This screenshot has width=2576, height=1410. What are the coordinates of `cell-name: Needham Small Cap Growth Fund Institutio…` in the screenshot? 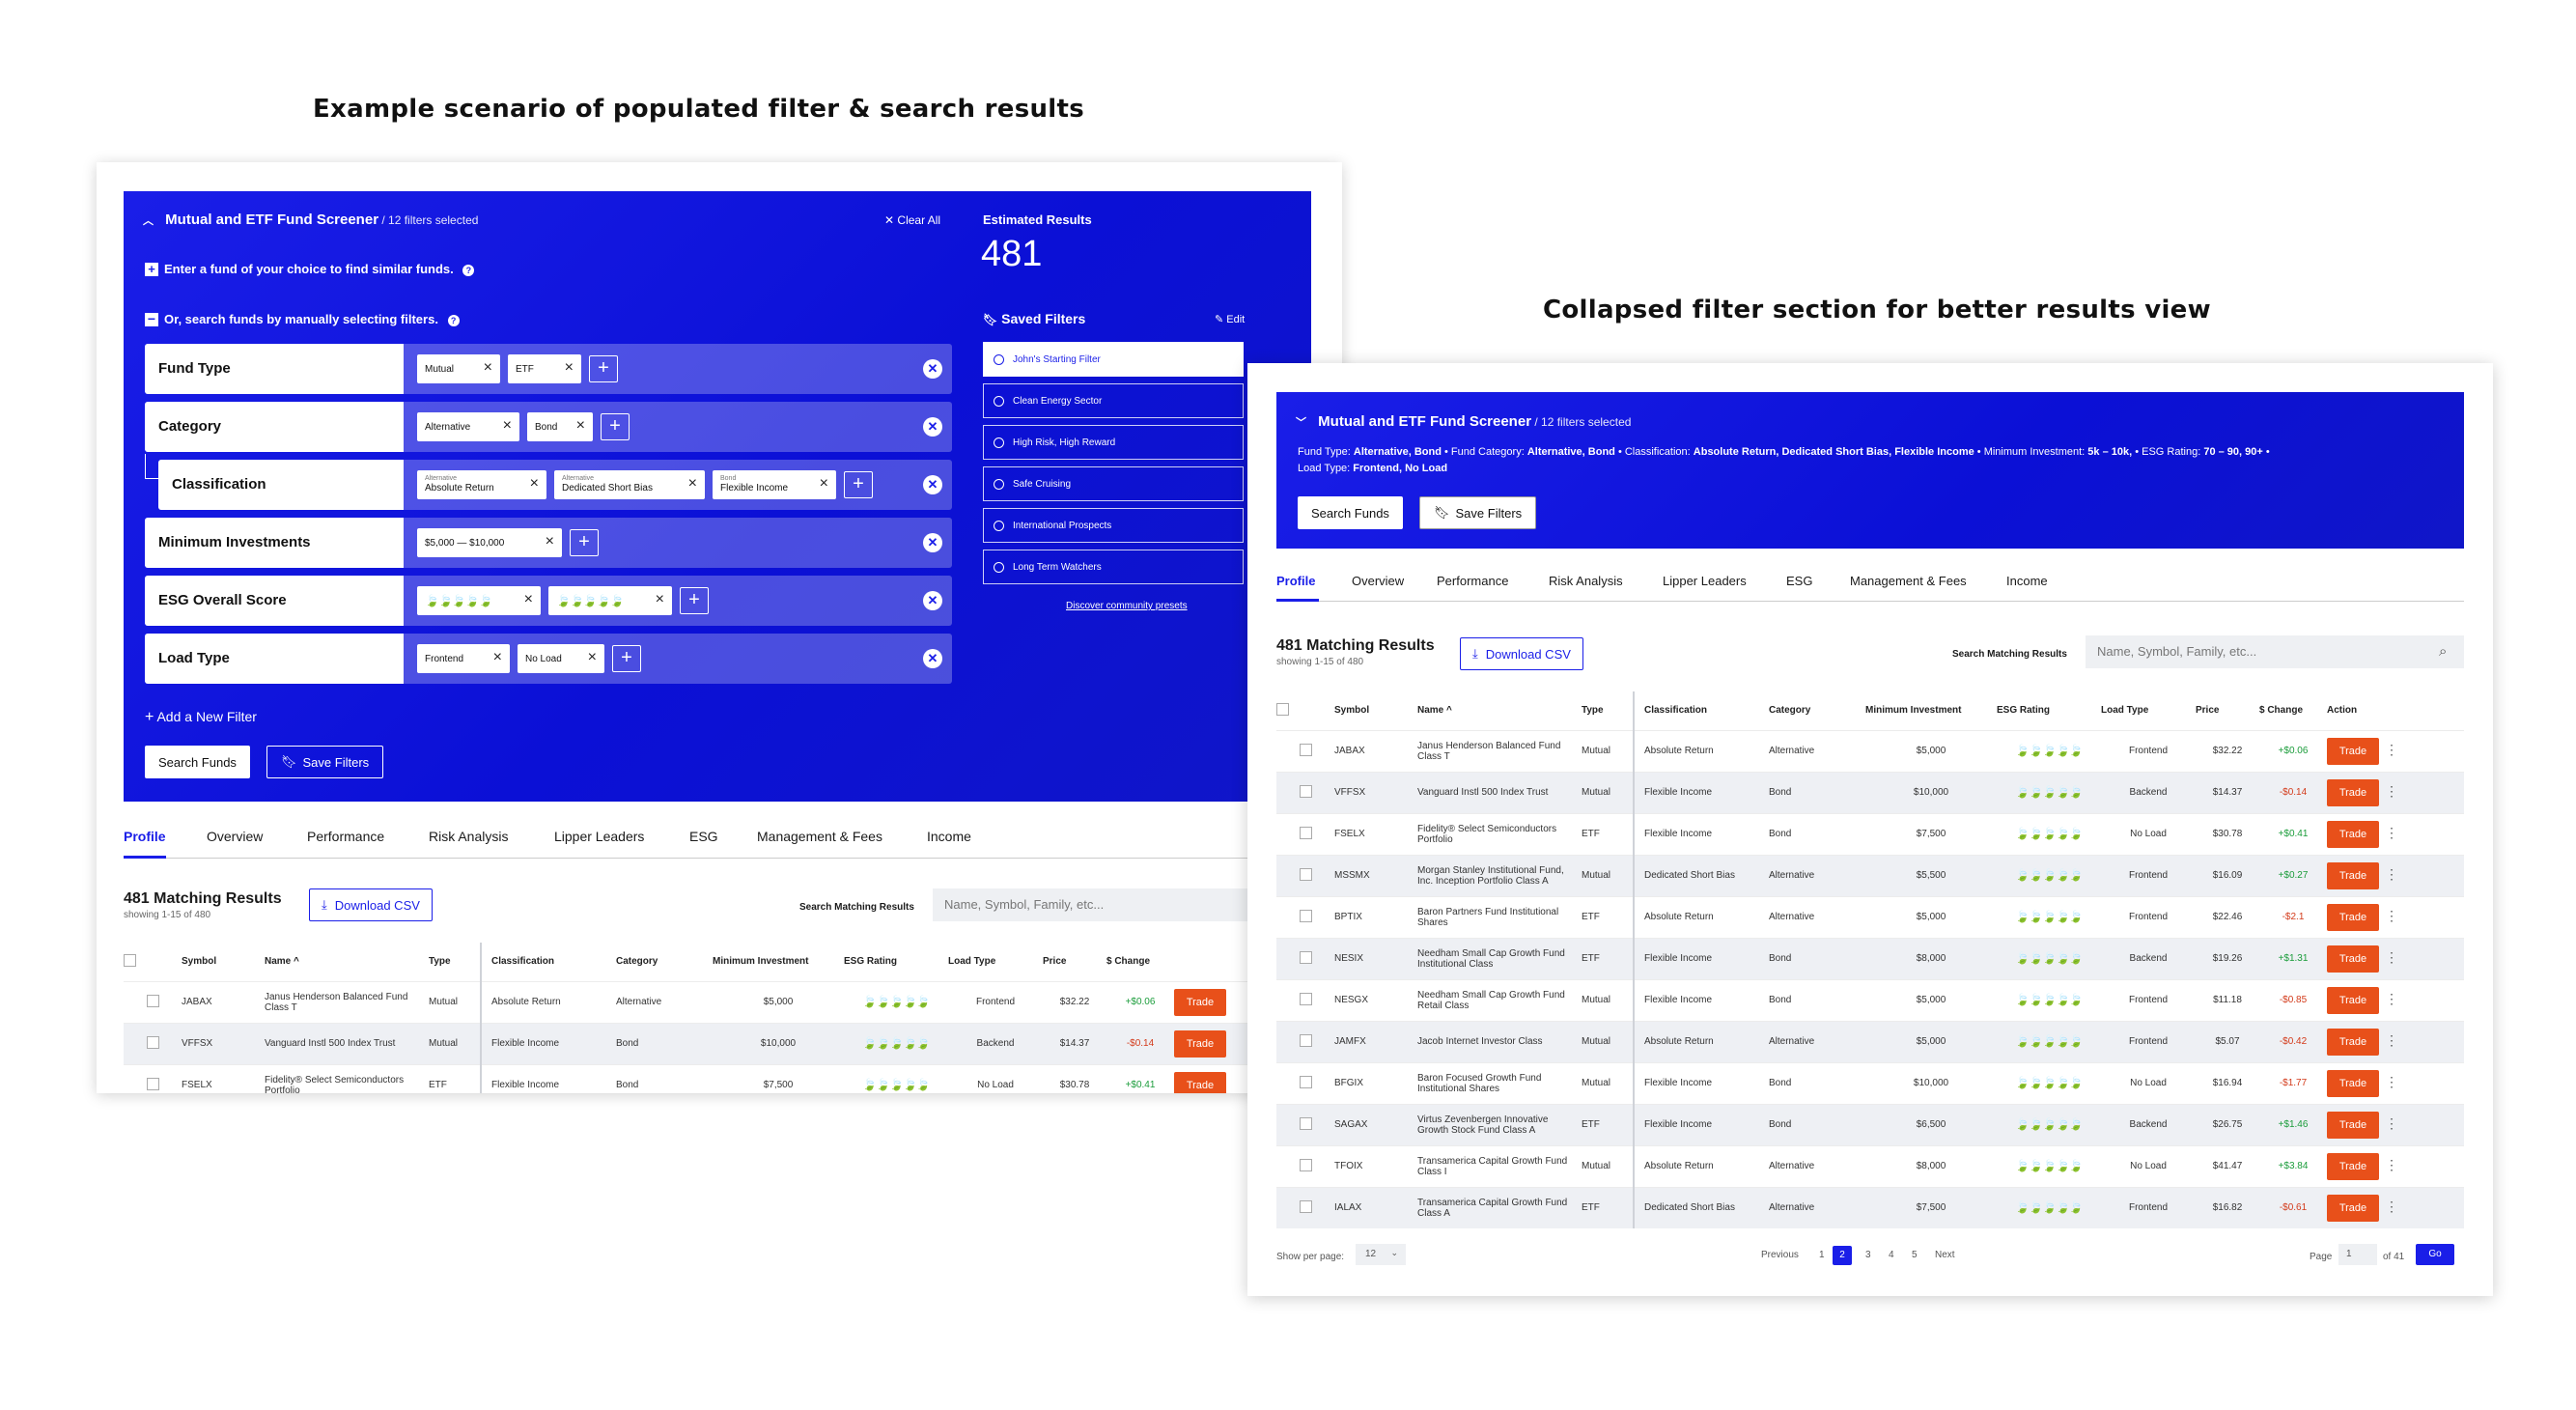 It's located at (1500, 958).